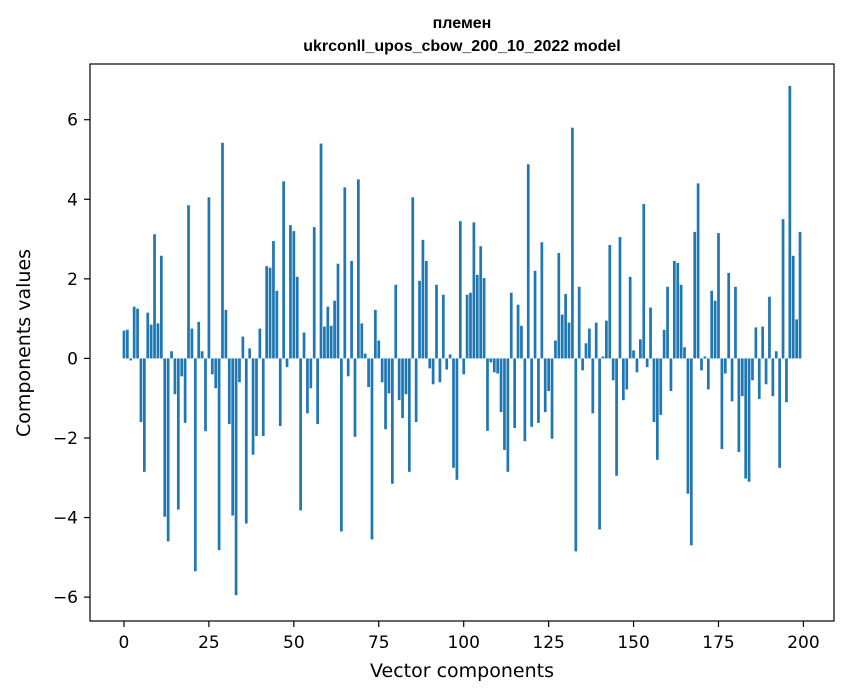  What do you see at coordinates (462, 671) in the screenshot?
I see `x-axis-label: Vector components` at bounding box center [462, 671].